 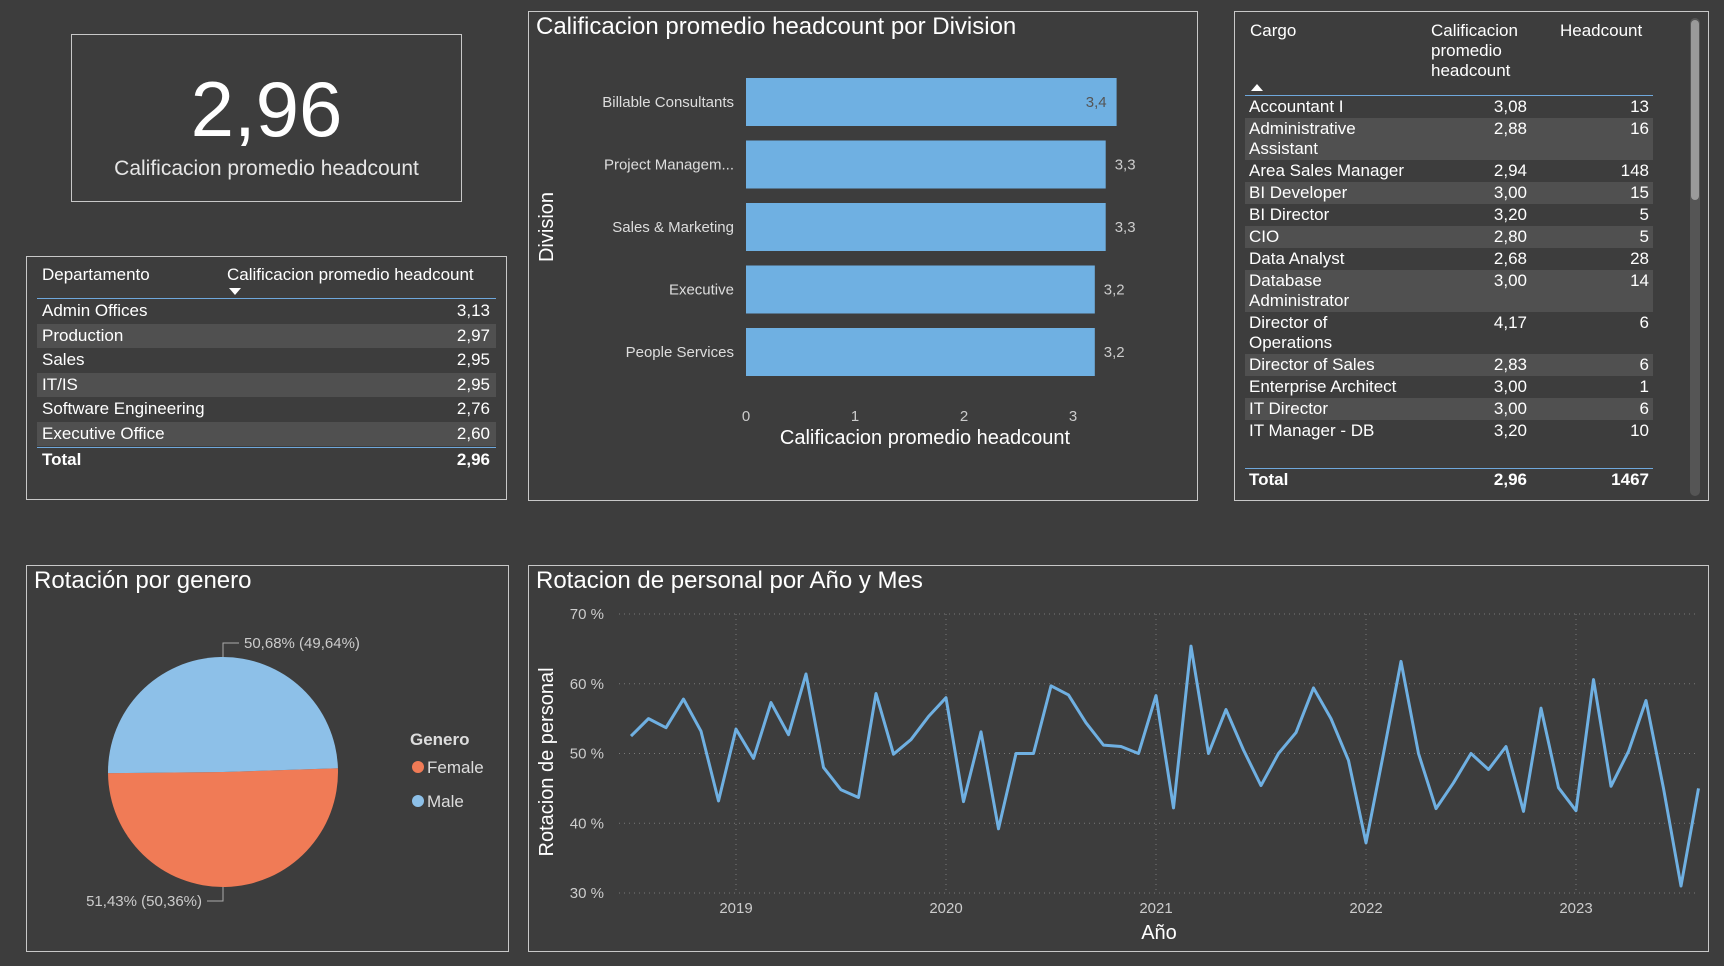 What do you see at coordinates (673, 227) in the screenshot?
I see `category-label: Sales & Marketing` at bounding box center [673, 227].